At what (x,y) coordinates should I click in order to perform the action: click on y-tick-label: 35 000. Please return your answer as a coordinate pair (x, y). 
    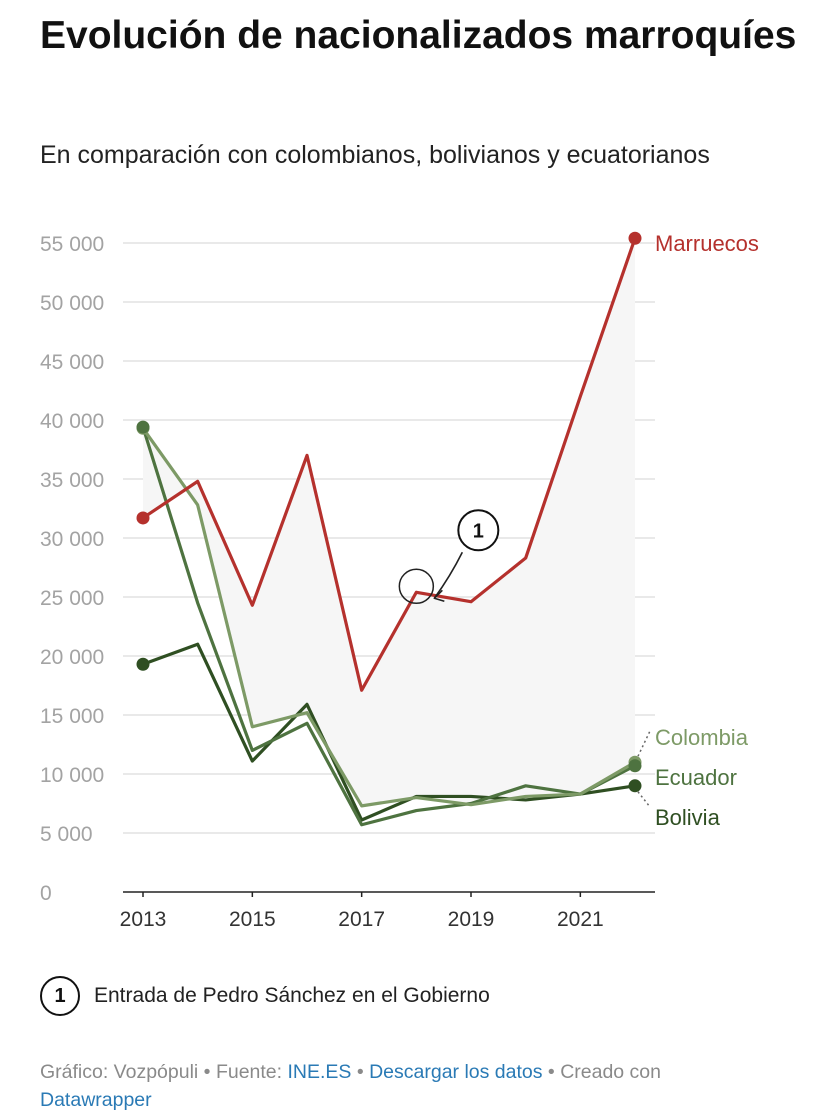
    Looking at the image, I should click on (72, 480).